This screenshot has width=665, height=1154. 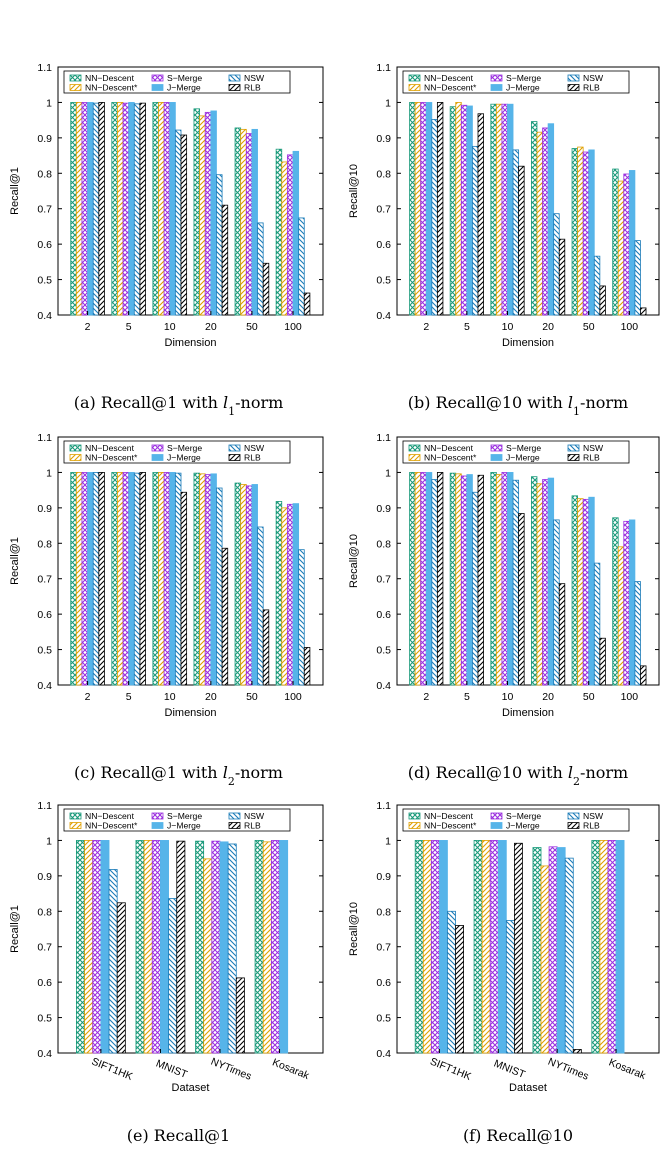 What do you see at coordinates (111, 826) in the screenshot?
I see `legend-label: NN−Descent*` at bounding box center [111, 826].